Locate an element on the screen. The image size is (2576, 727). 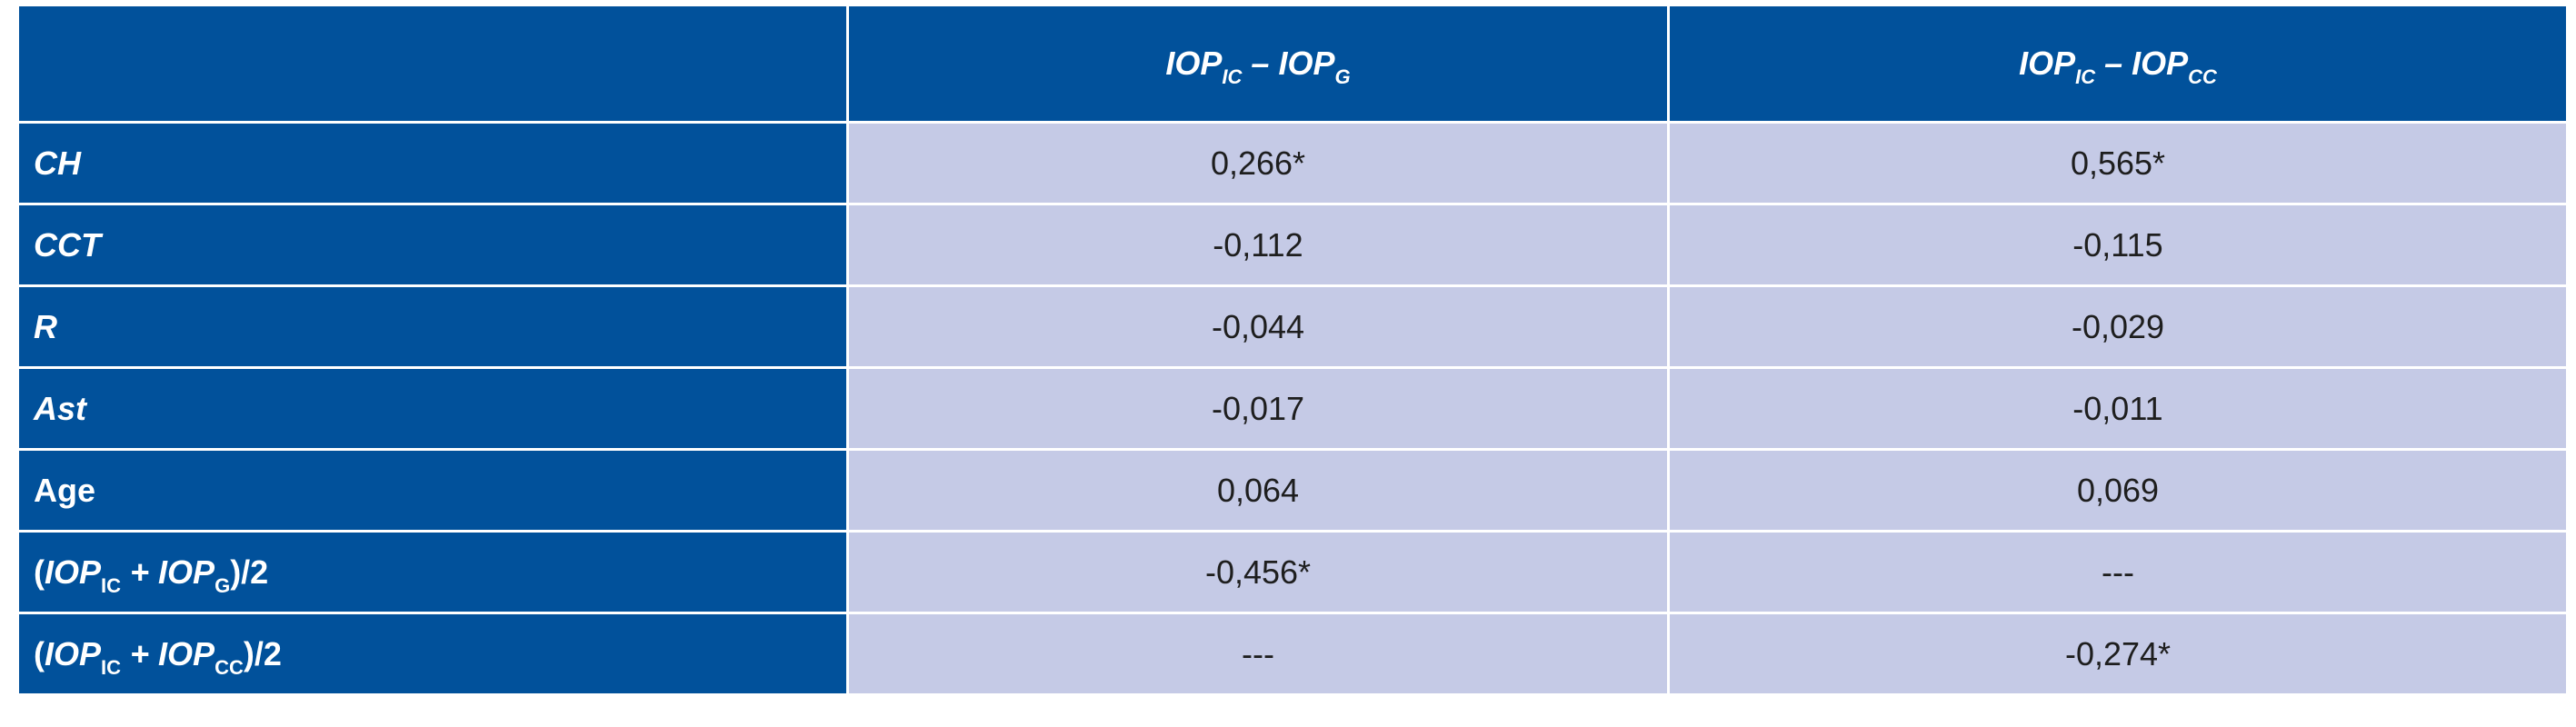
value-cell: 0,069 is located at coordinates (2118, 490).